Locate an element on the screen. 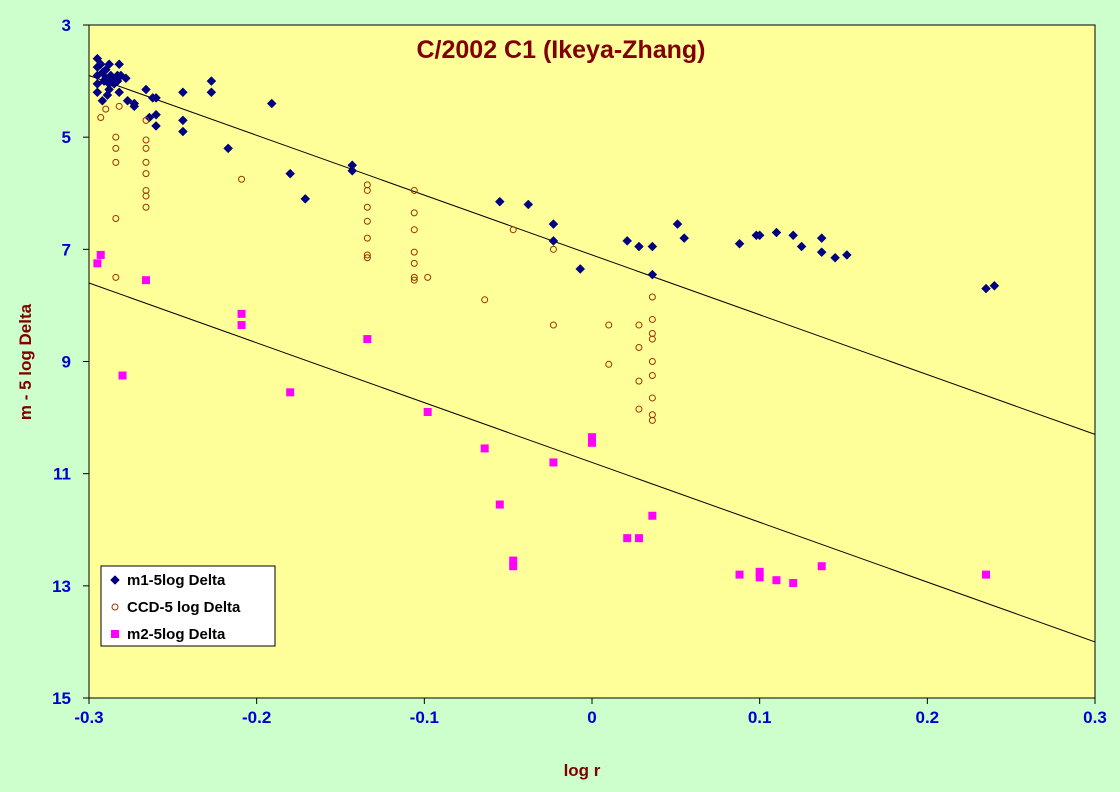 This screenshot has width=1120, height=792. legend-label: m2-5log Delta is located at coordinates (176, 634).